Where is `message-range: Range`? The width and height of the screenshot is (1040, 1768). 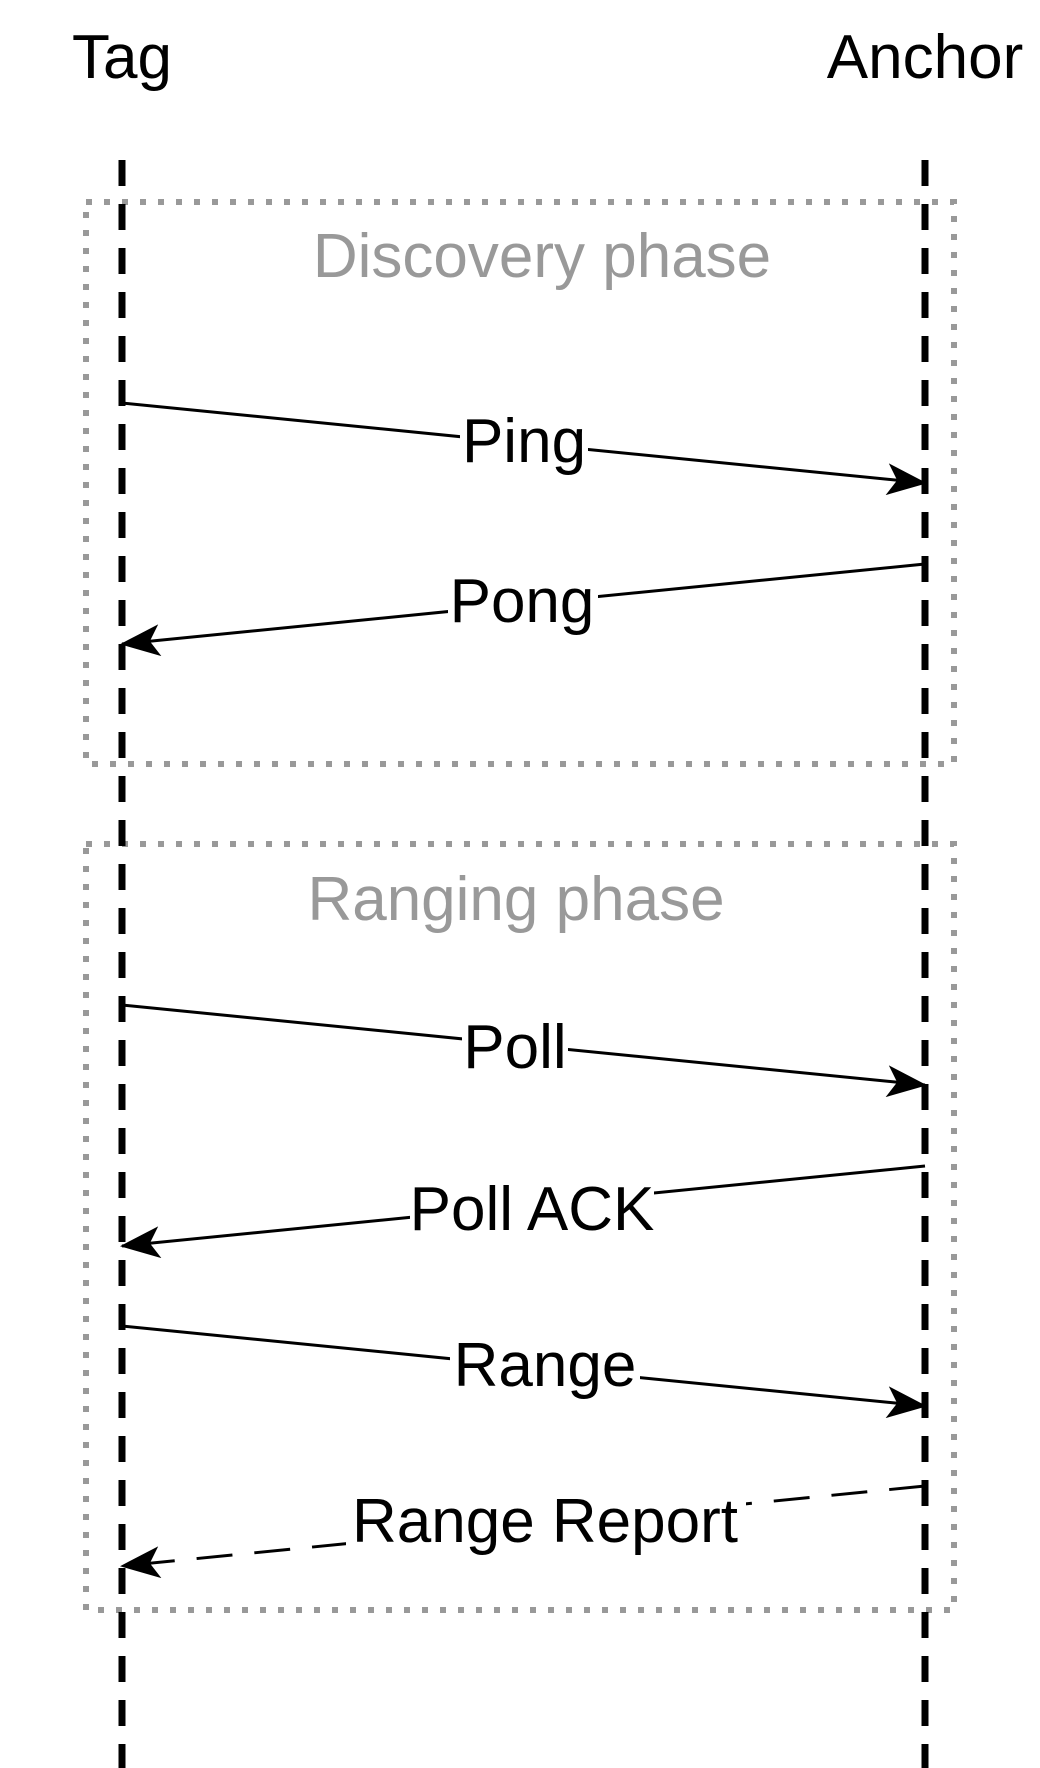
message-range: Range is located at coordinates (524, 1371).